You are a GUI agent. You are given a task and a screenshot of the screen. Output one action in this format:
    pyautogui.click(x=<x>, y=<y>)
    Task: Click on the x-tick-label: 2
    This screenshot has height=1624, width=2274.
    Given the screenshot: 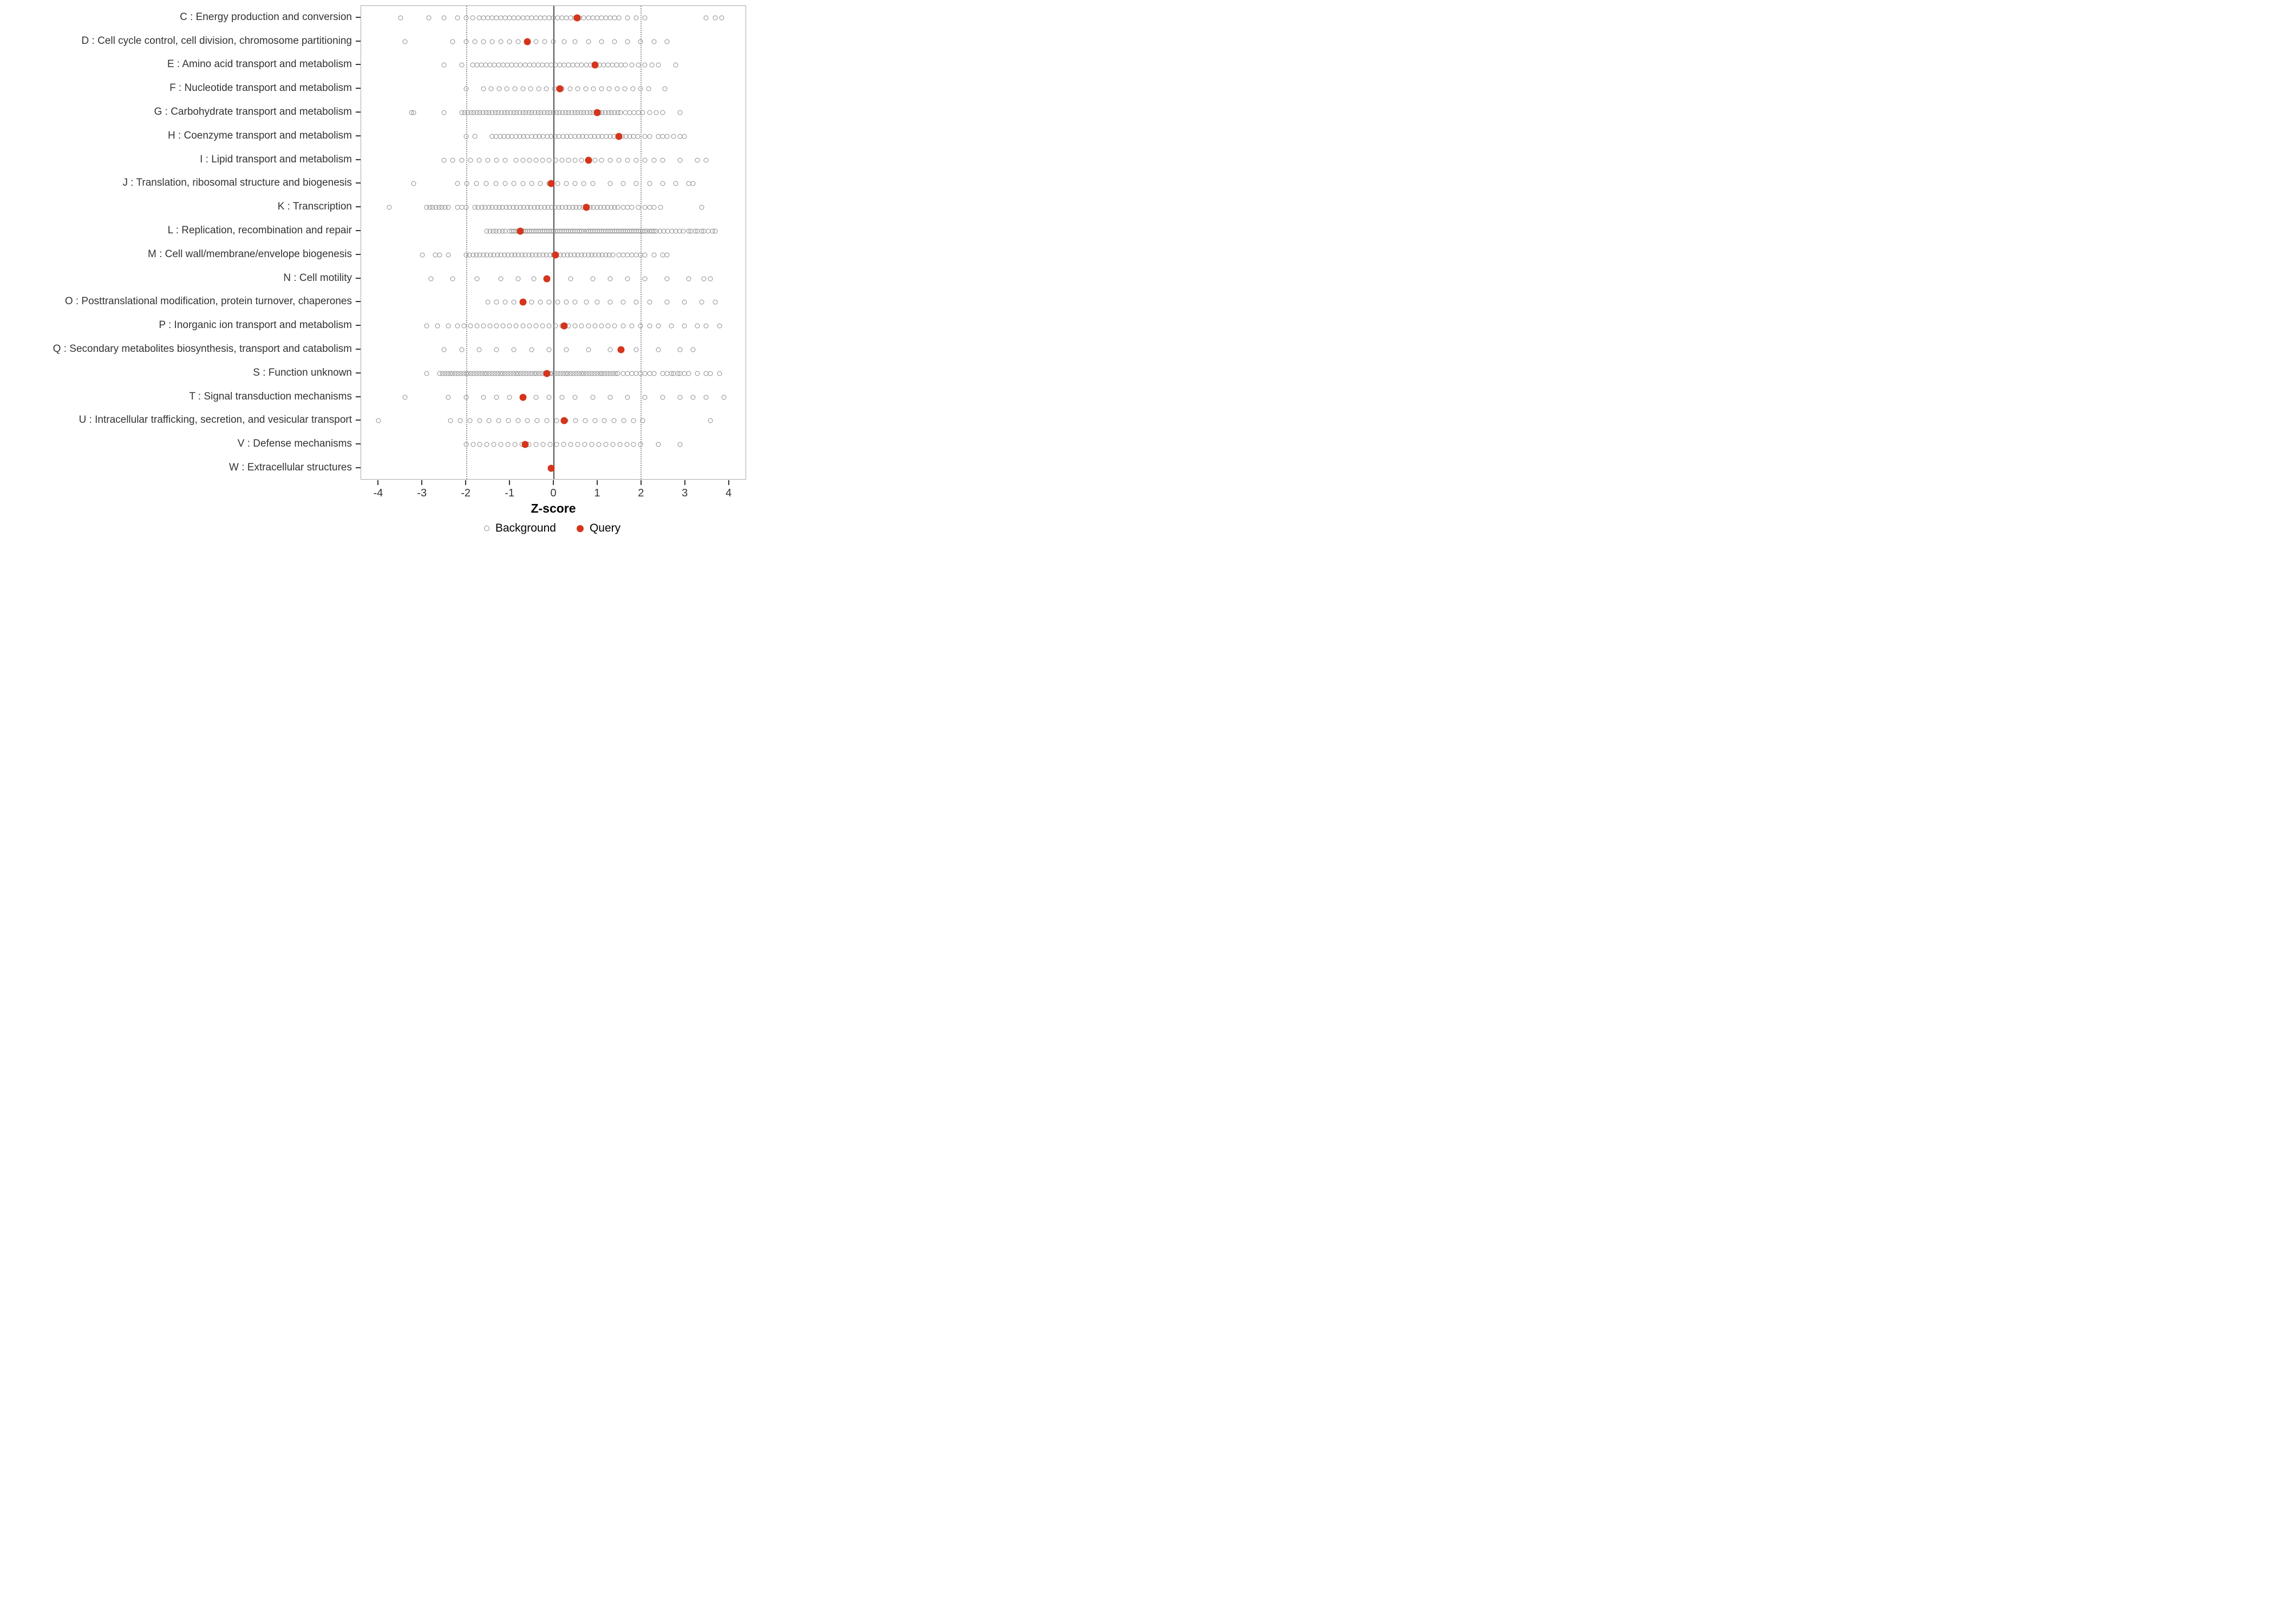 What is the action you would take?
    pyautogui.click(x=641, y=493)
    